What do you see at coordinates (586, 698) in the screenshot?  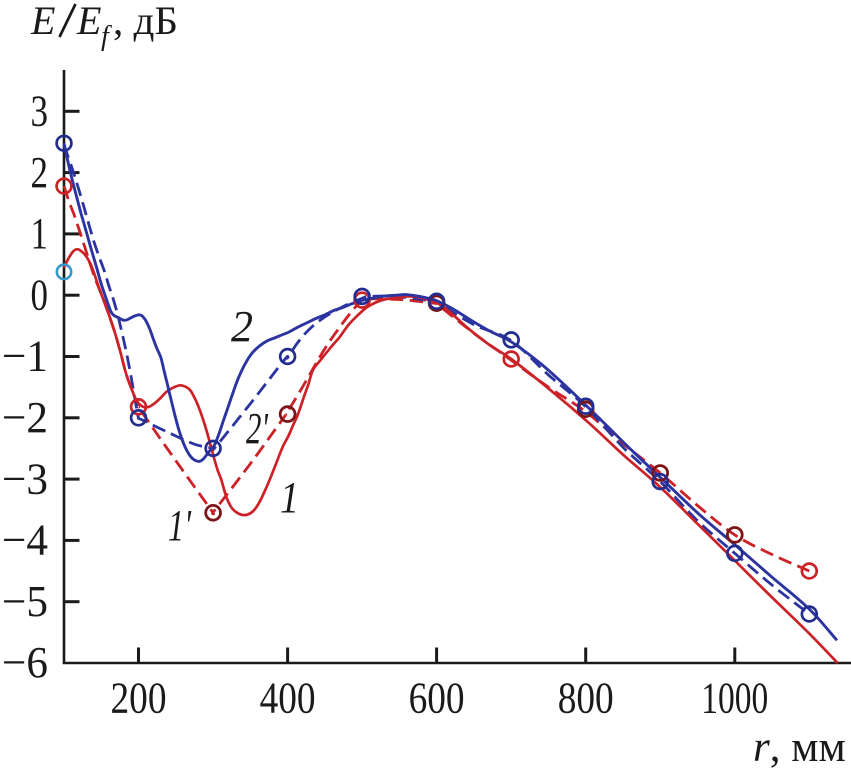 I see `svg-text: 800` at bounding box center [586, 698].